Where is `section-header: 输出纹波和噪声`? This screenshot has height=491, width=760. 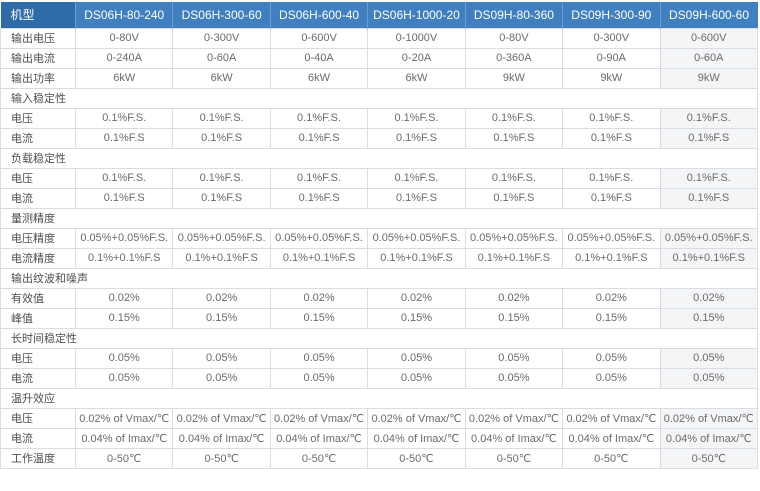
section-header: 输出纹波和噪声 is located at coordinates (379, 278).